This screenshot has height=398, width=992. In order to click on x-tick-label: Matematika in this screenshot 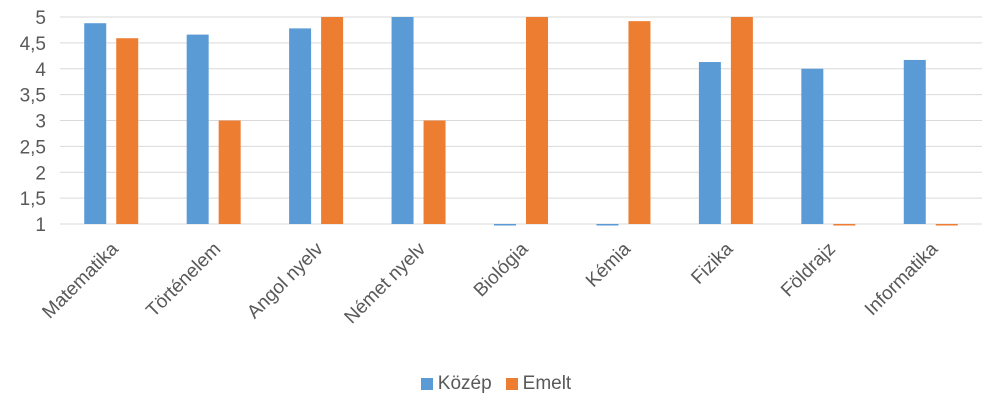, I will do `click(80, 280)`.